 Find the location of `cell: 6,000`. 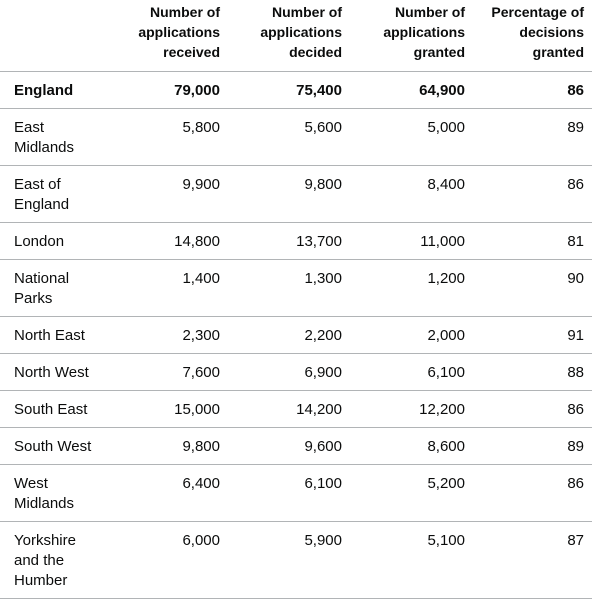

cell: 6,000 is located at coordinates (176, 560).